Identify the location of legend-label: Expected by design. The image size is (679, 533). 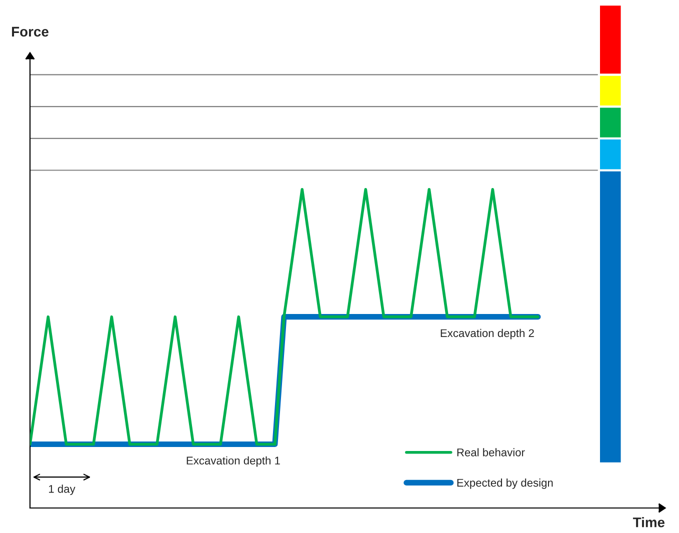
(505, 483).